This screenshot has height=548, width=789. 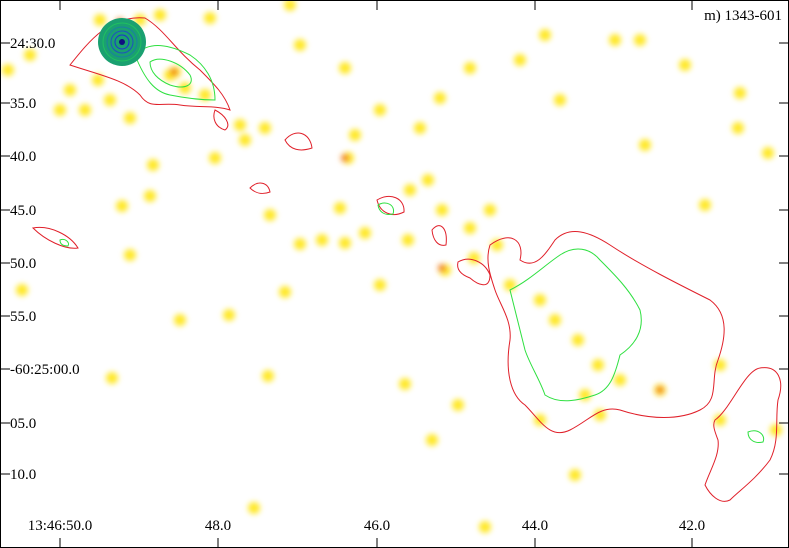 What do you see at coordinates (122, 42) in the screenshot?
I see `bright-source` at bounding box center [122, 42].